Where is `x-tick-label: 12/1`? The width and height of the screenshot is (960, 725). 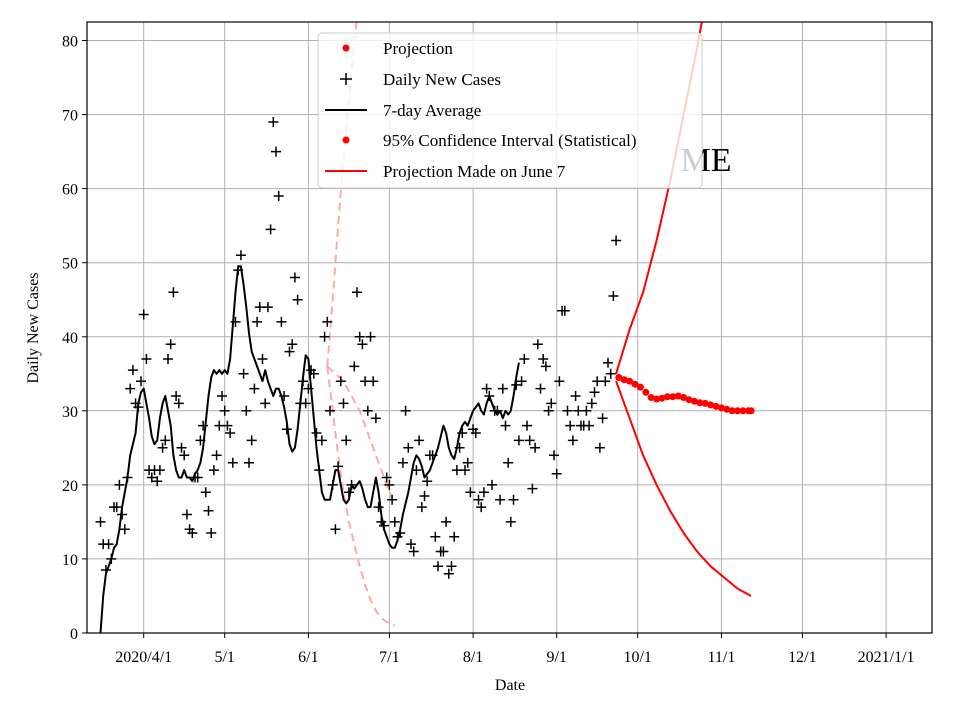
x-tick-label: 12/1 is located at coordinates (802, 657).